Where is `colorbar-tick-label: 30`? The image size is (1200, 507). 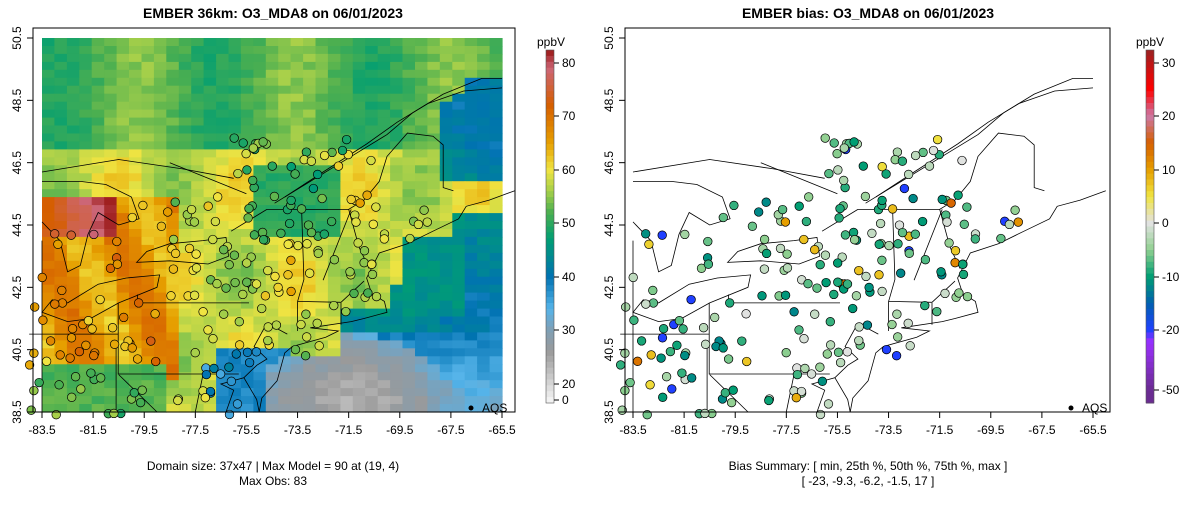
colorbar-tick-label: 30 is located at coordinates (1169, 63).